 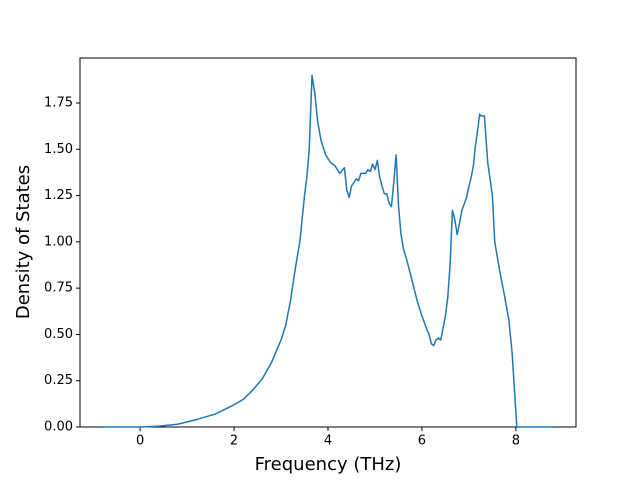 What do you see at coordinates (23, 242) in the screenshot?
I see `y-axis-label: Density of States` at bounding box center [23, 242].